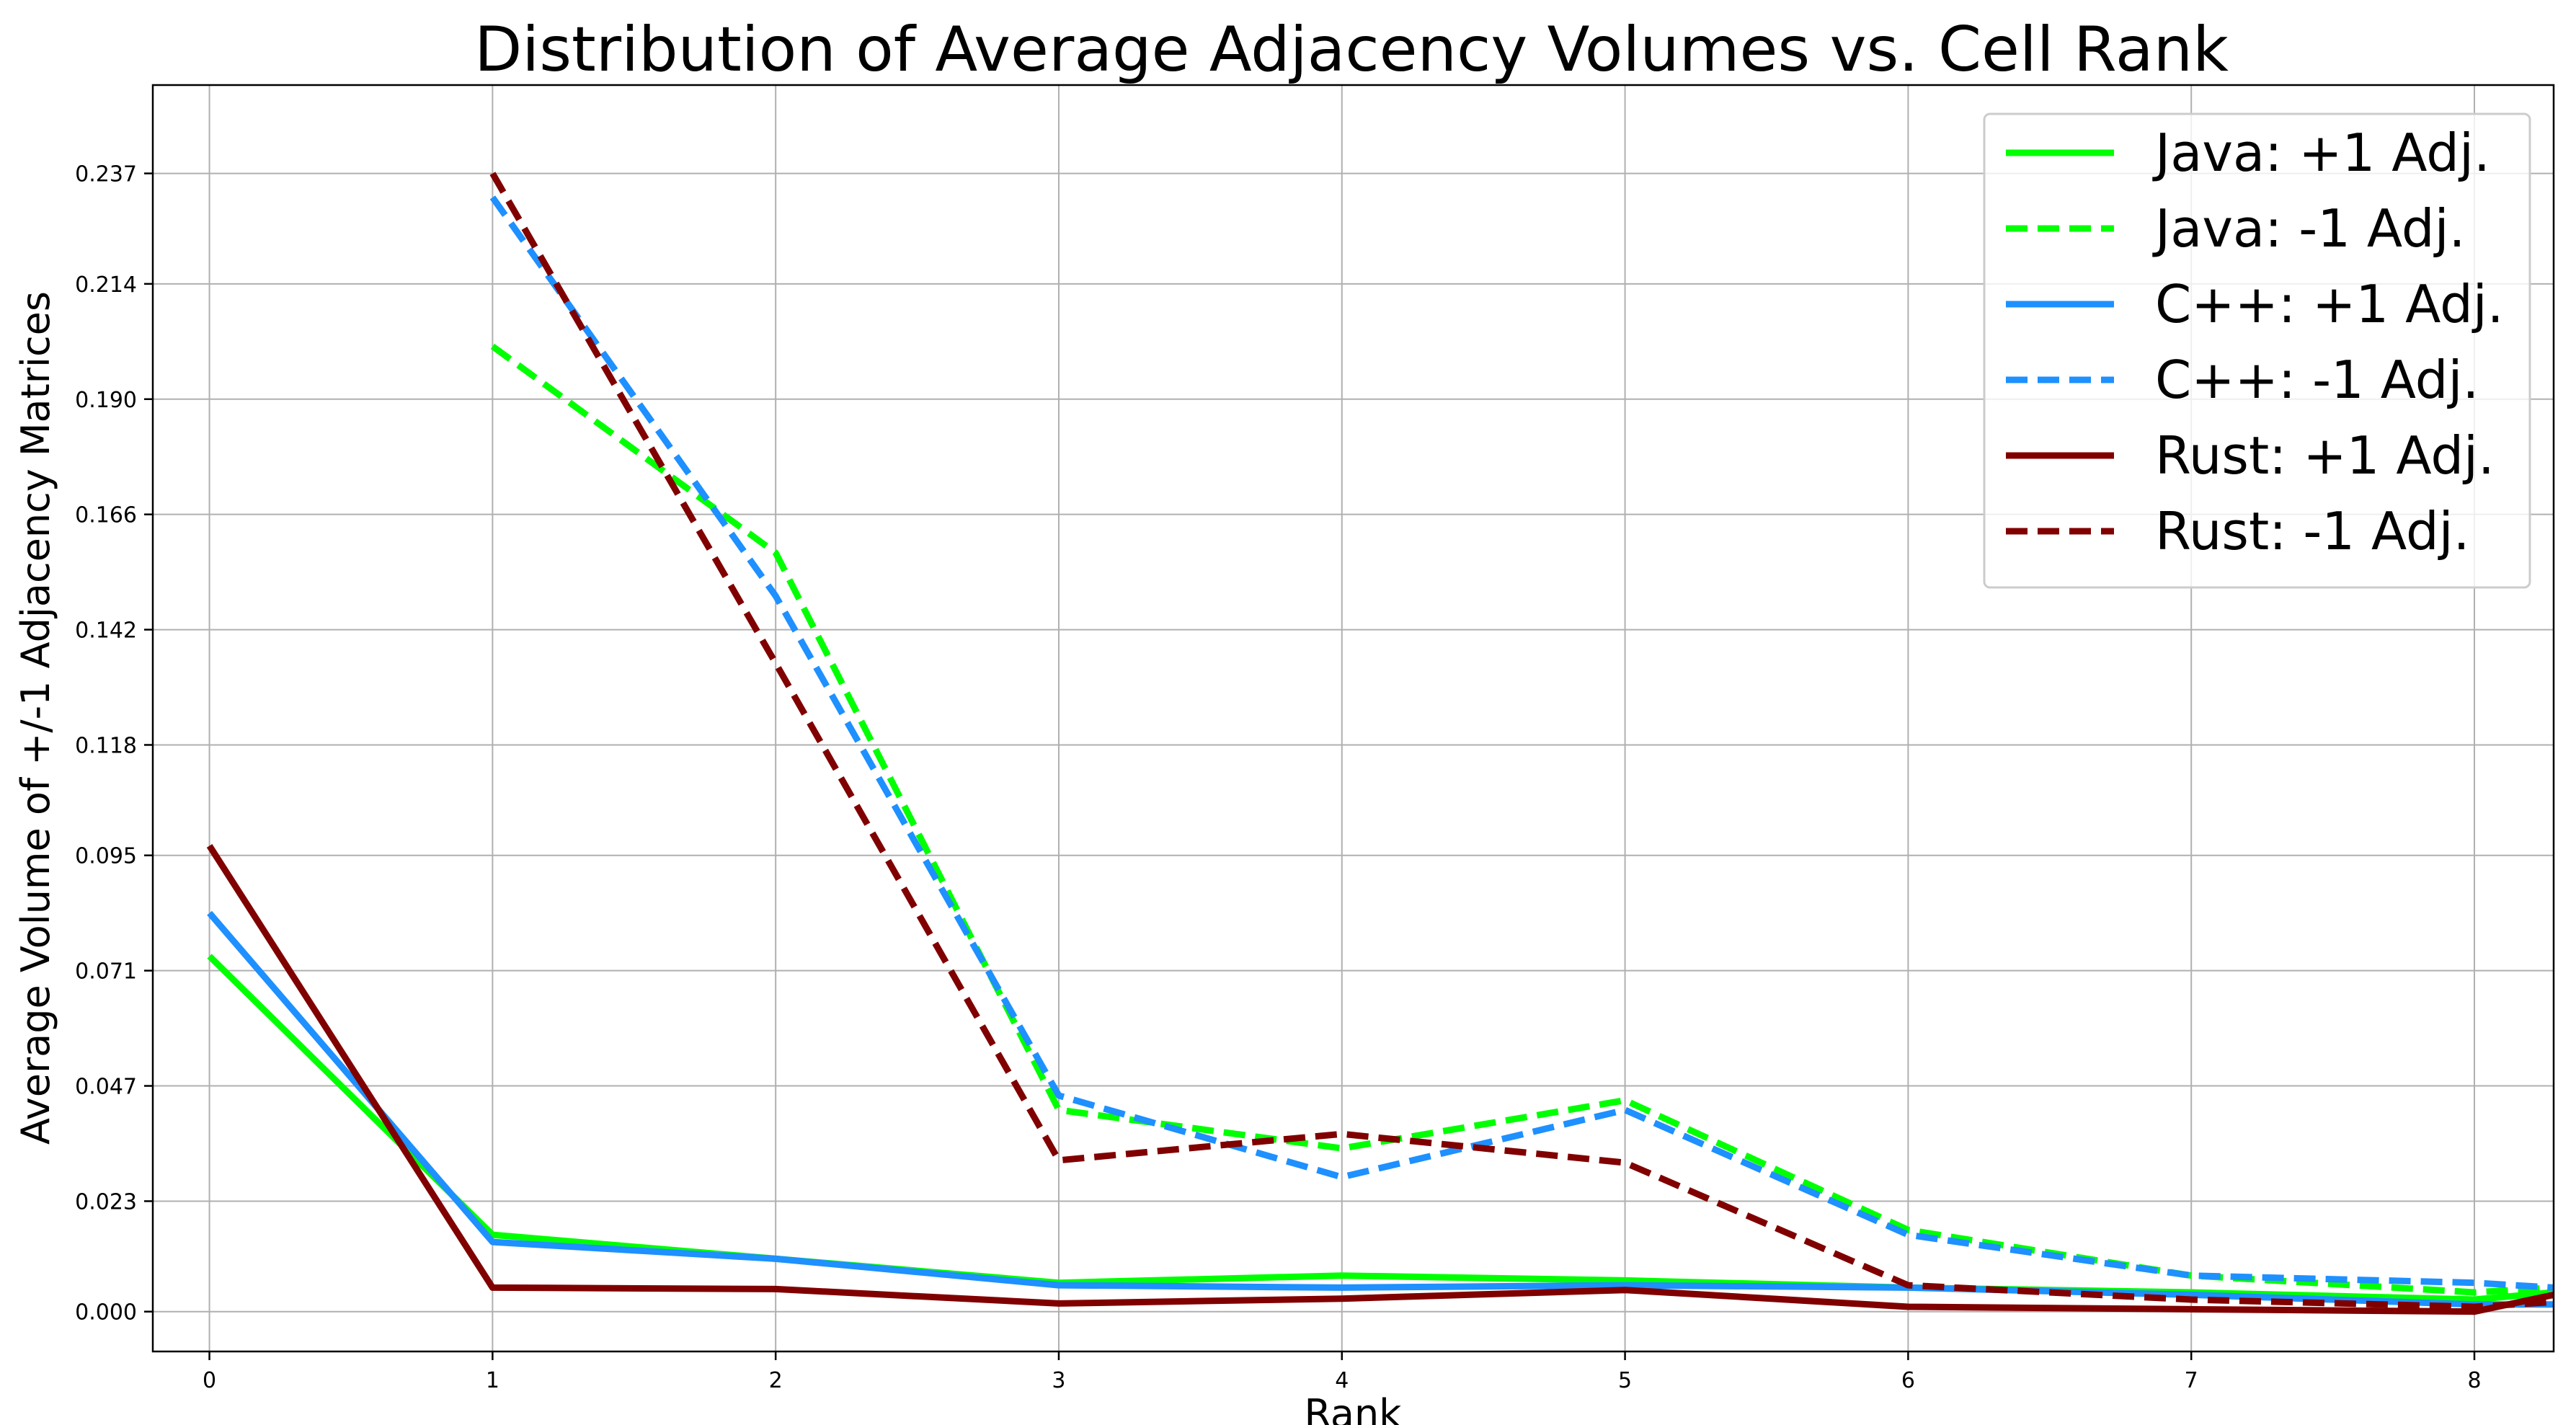 This screenshot has height=1425, width=2576. Describe the element at coordinates (2325, 455) in the screenshot. I see `legend-label: Rust: +1 Adj.` at that location.